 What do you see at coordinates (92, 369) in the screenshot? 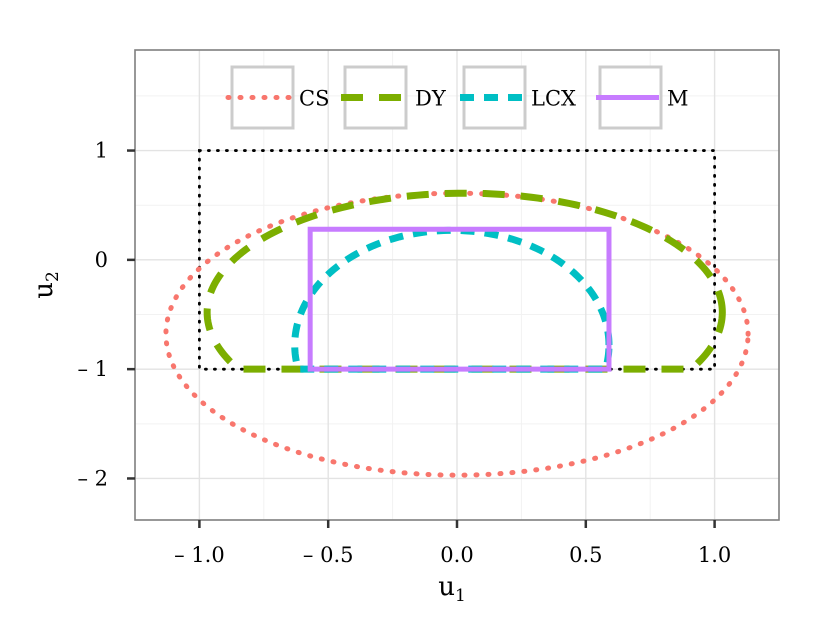
I see `y-tick-label: – 1` at bounding box center [92, 369].